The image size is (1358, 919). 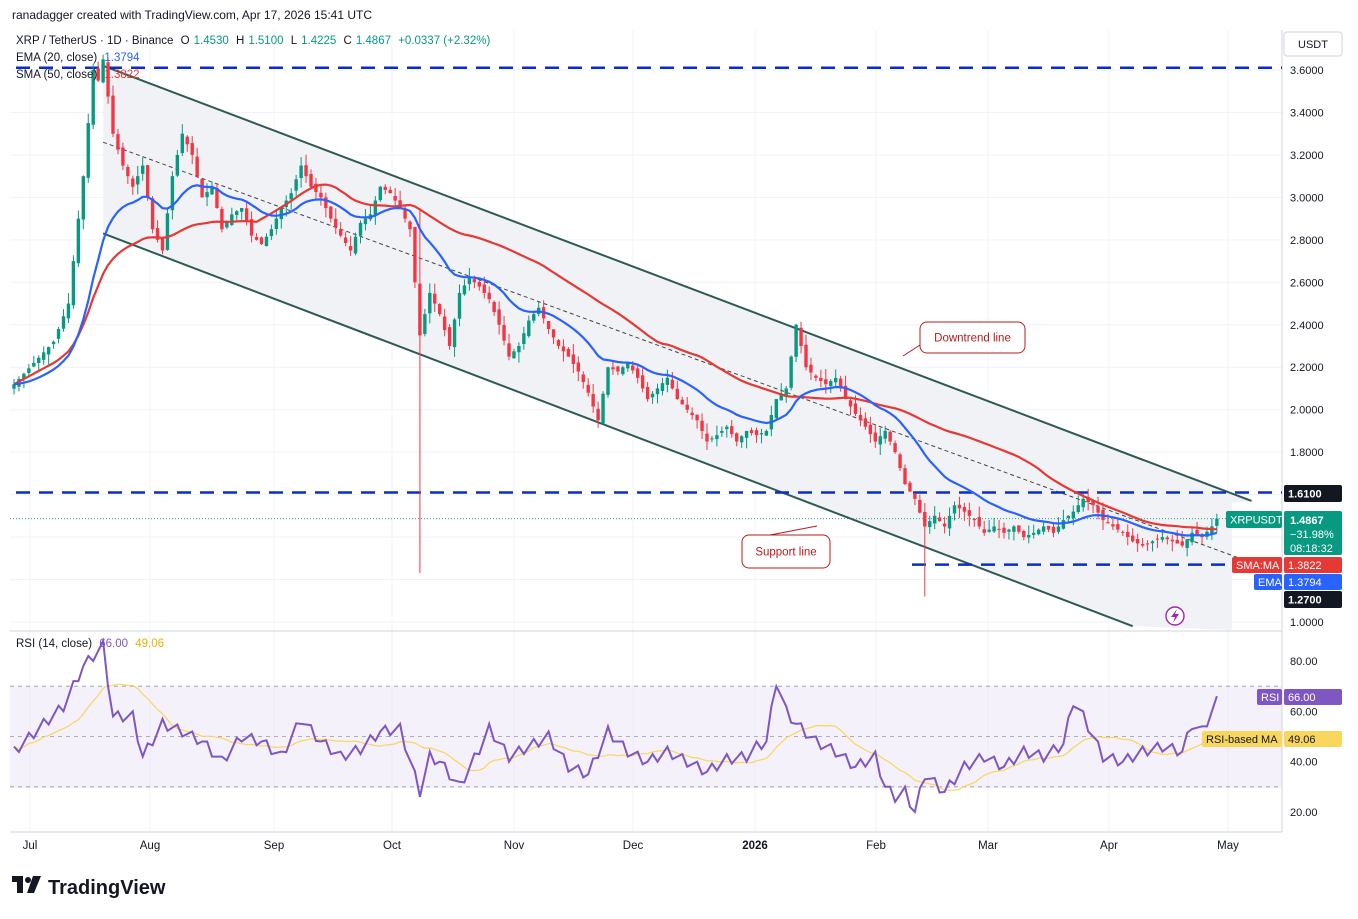 I want to click on time-axis: Jul Aug Sep Oct Nov Dec 2026 Feb Mar Apr May, so click(x=631, y=846).